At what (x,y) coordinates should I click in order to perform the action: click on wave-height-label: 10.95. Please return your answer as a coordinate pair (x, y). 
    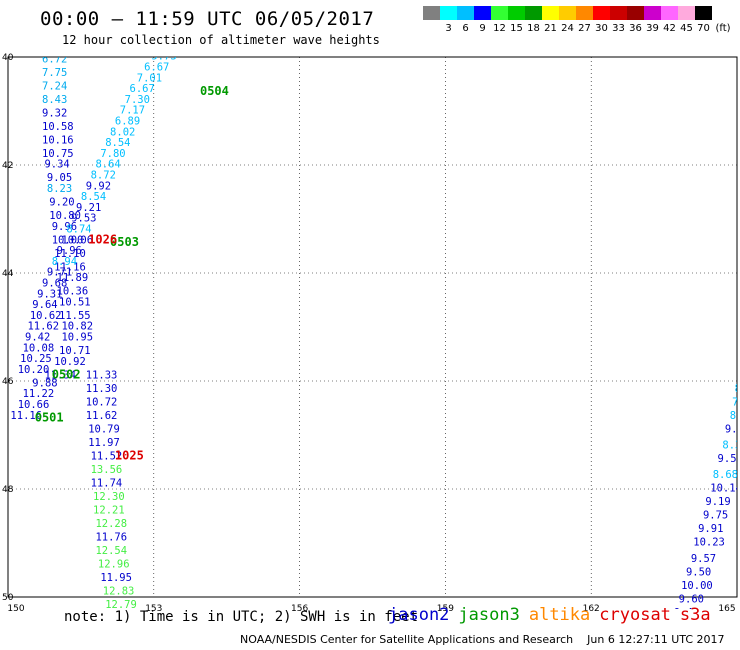
    Looking at the image, I should click on (77, 338).